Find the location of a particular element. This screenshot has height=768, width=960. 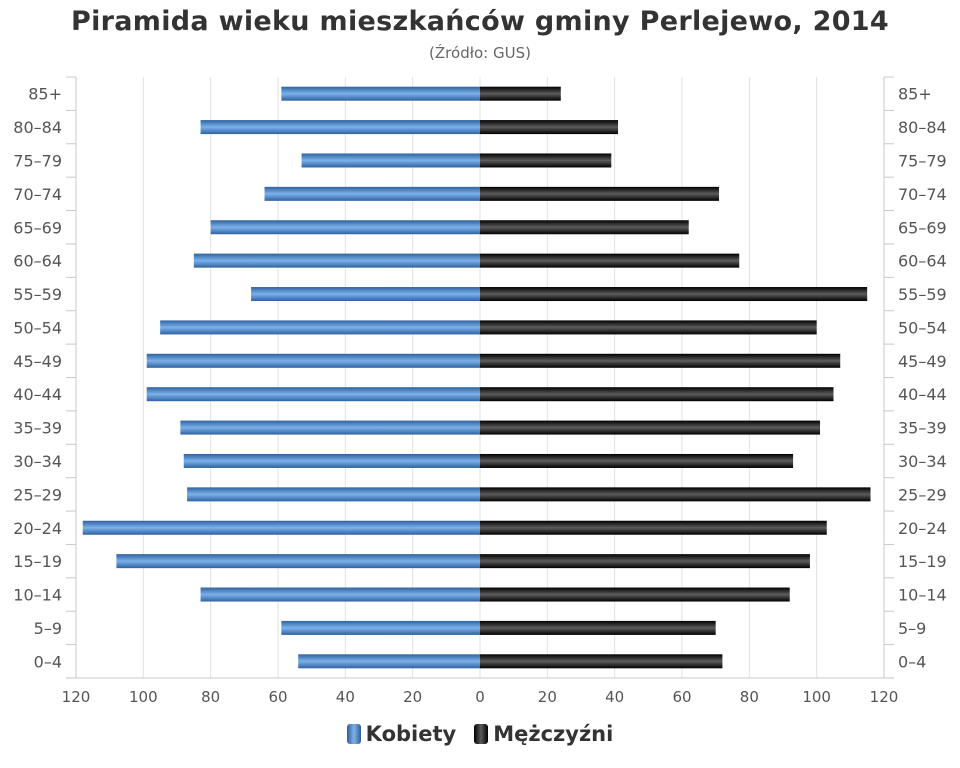

legend: Kobiety Mężczyźni is located at coordinates (480, 734).